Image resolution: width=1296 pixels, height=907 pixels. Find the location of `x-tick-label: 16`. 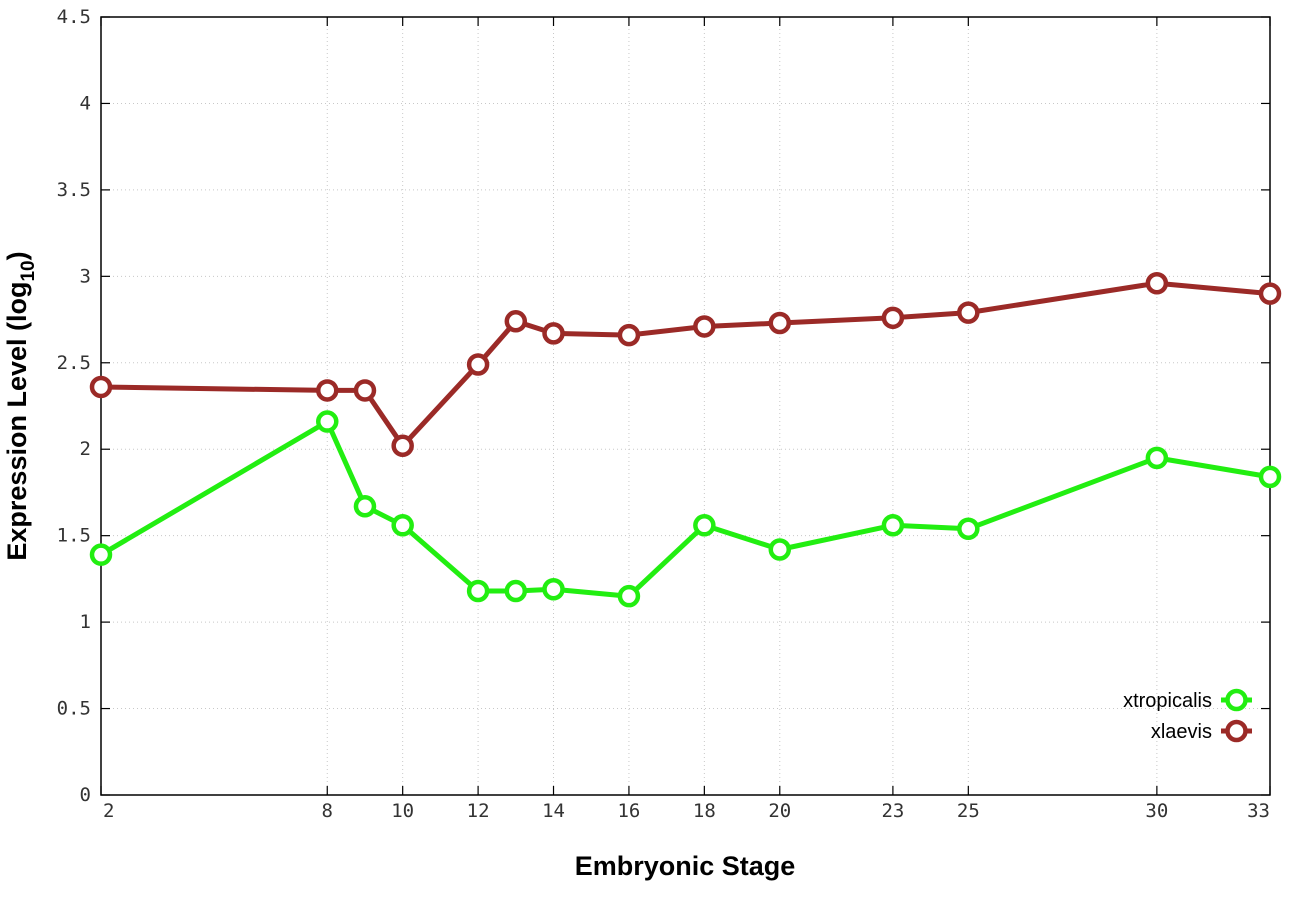

x-tick-label: 16 is located at coordinates (628, 811).